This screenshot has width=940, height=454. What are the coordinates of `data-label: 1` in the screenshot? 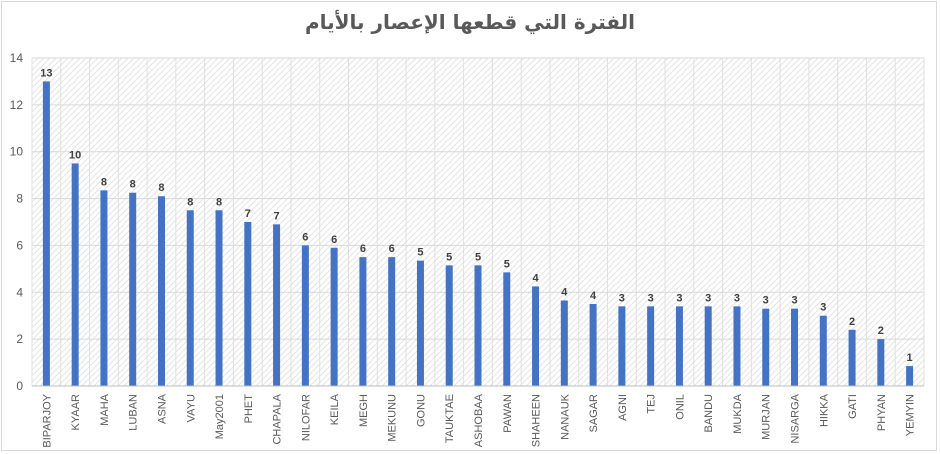 It's located at (910, 358).